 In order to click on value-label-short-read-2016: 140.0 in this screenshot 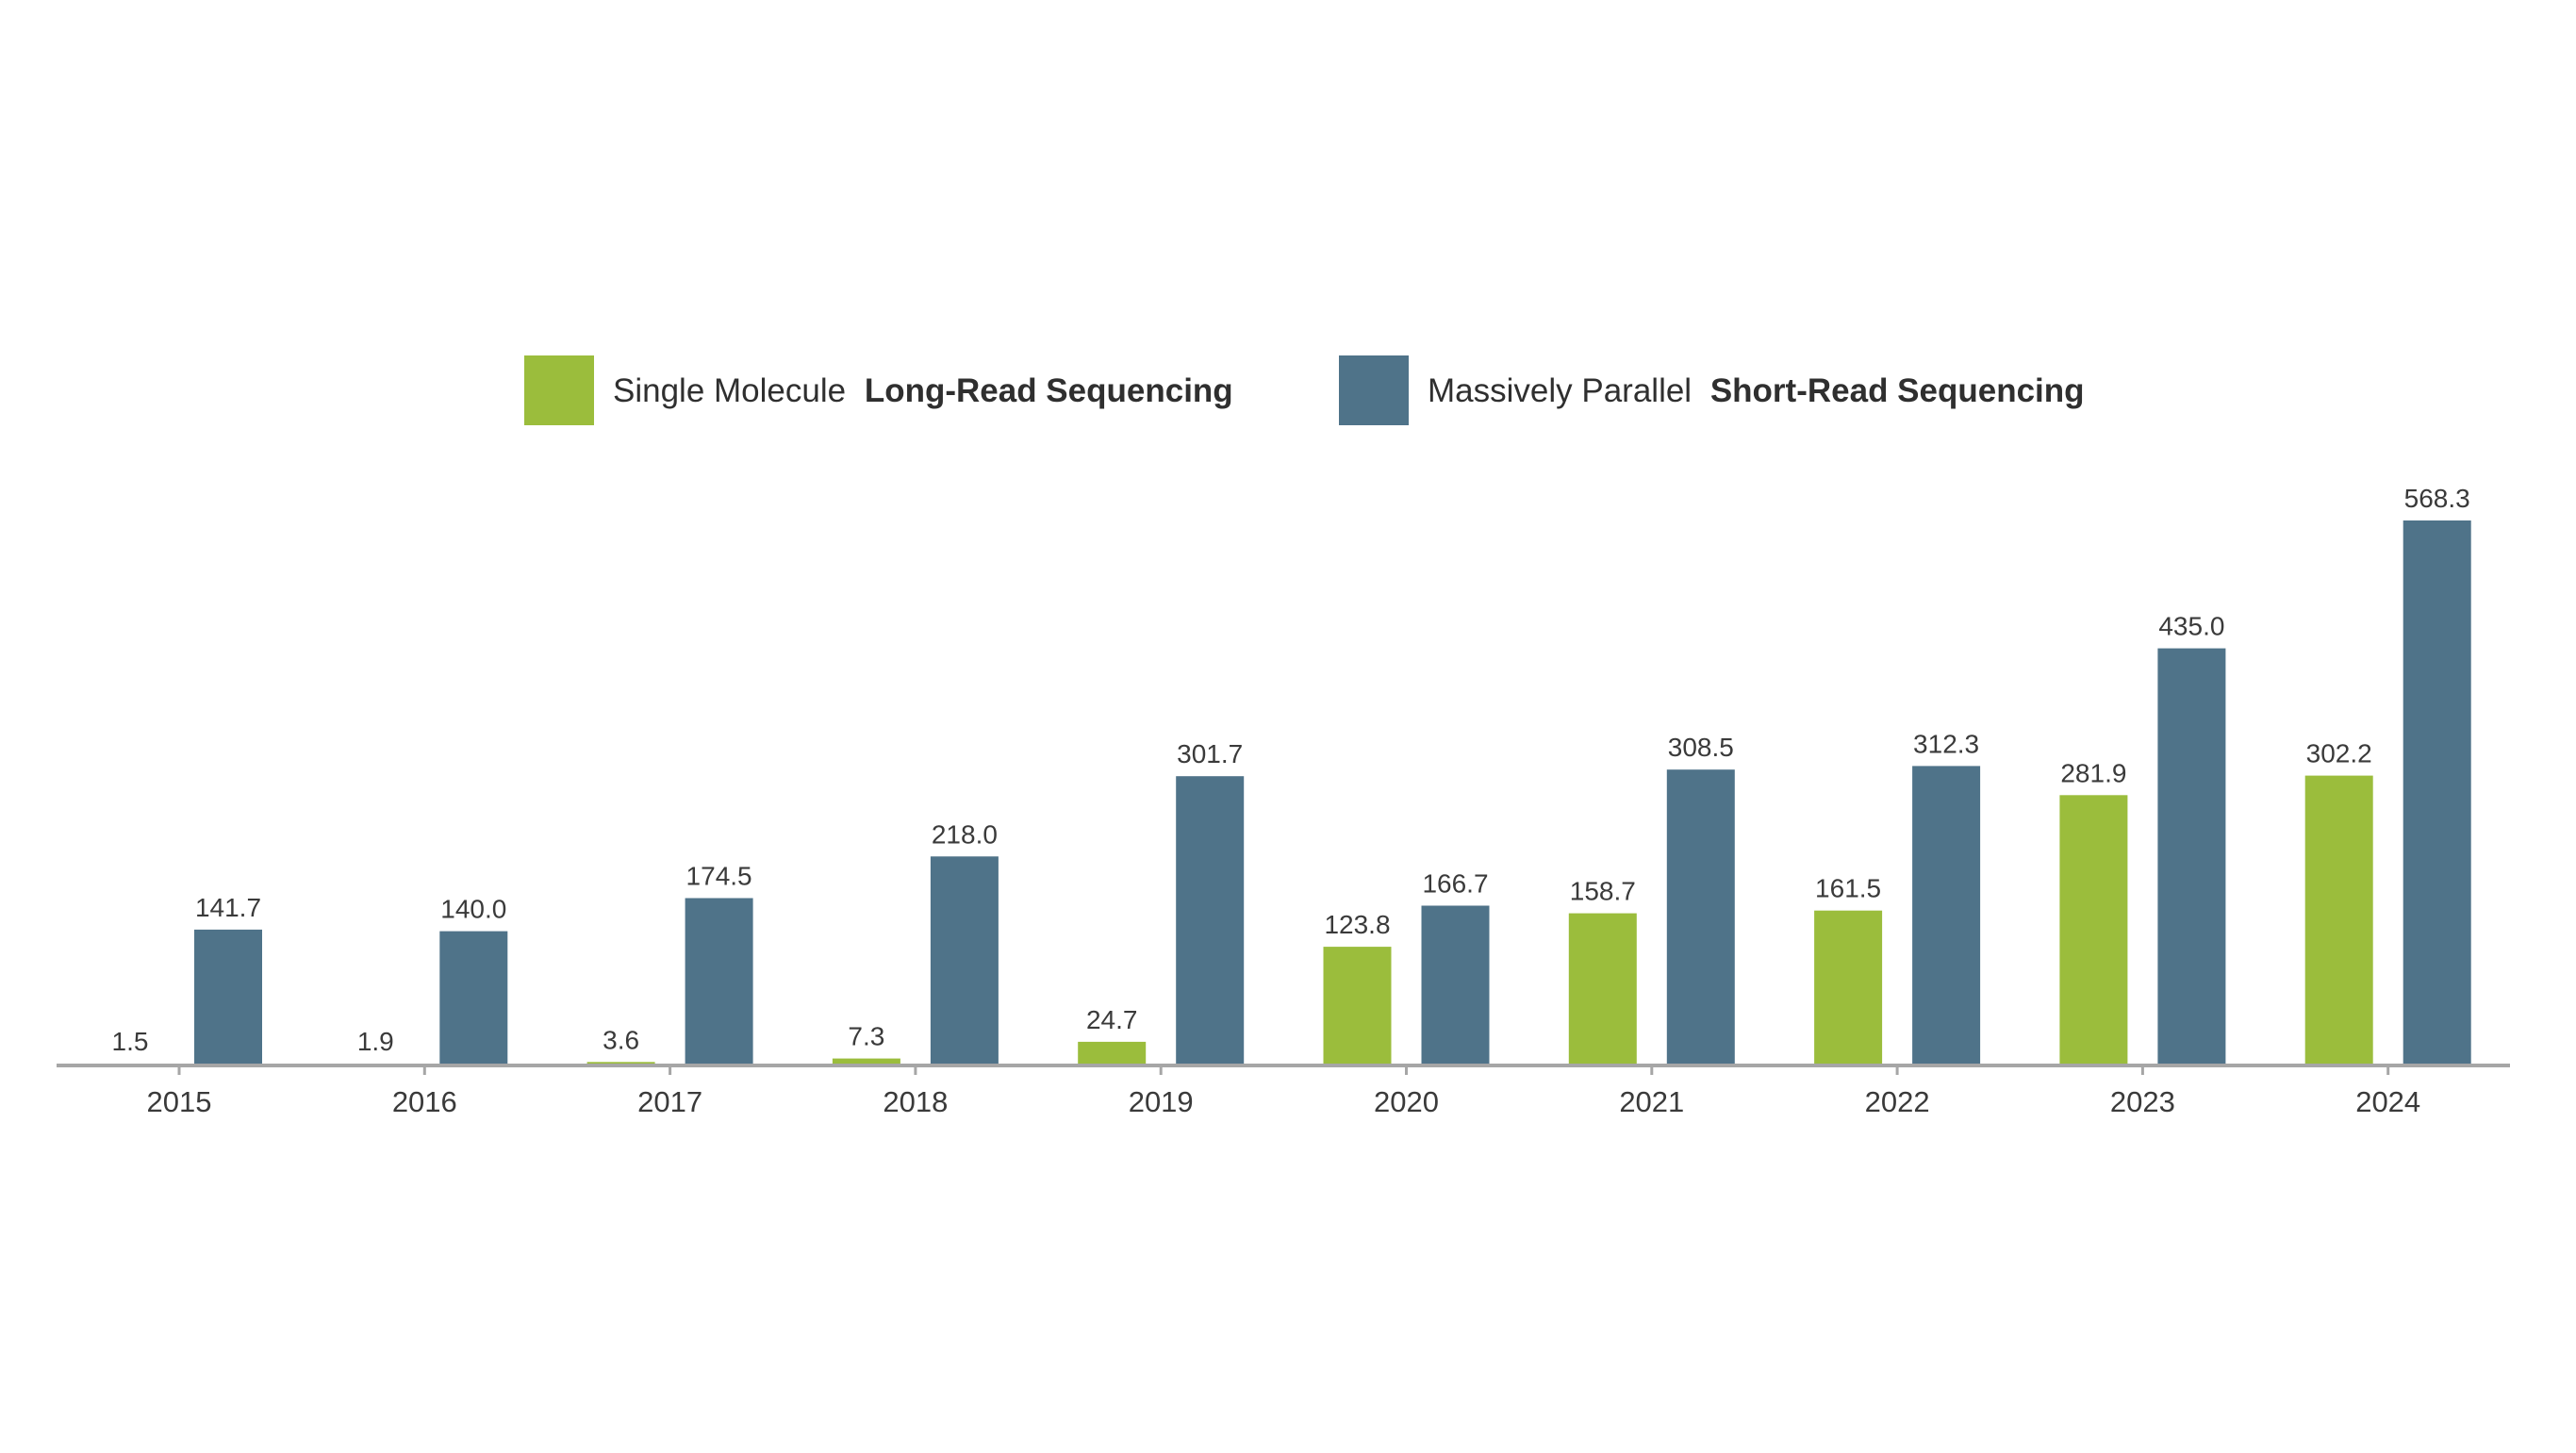, I will do `click(473, 909)`.